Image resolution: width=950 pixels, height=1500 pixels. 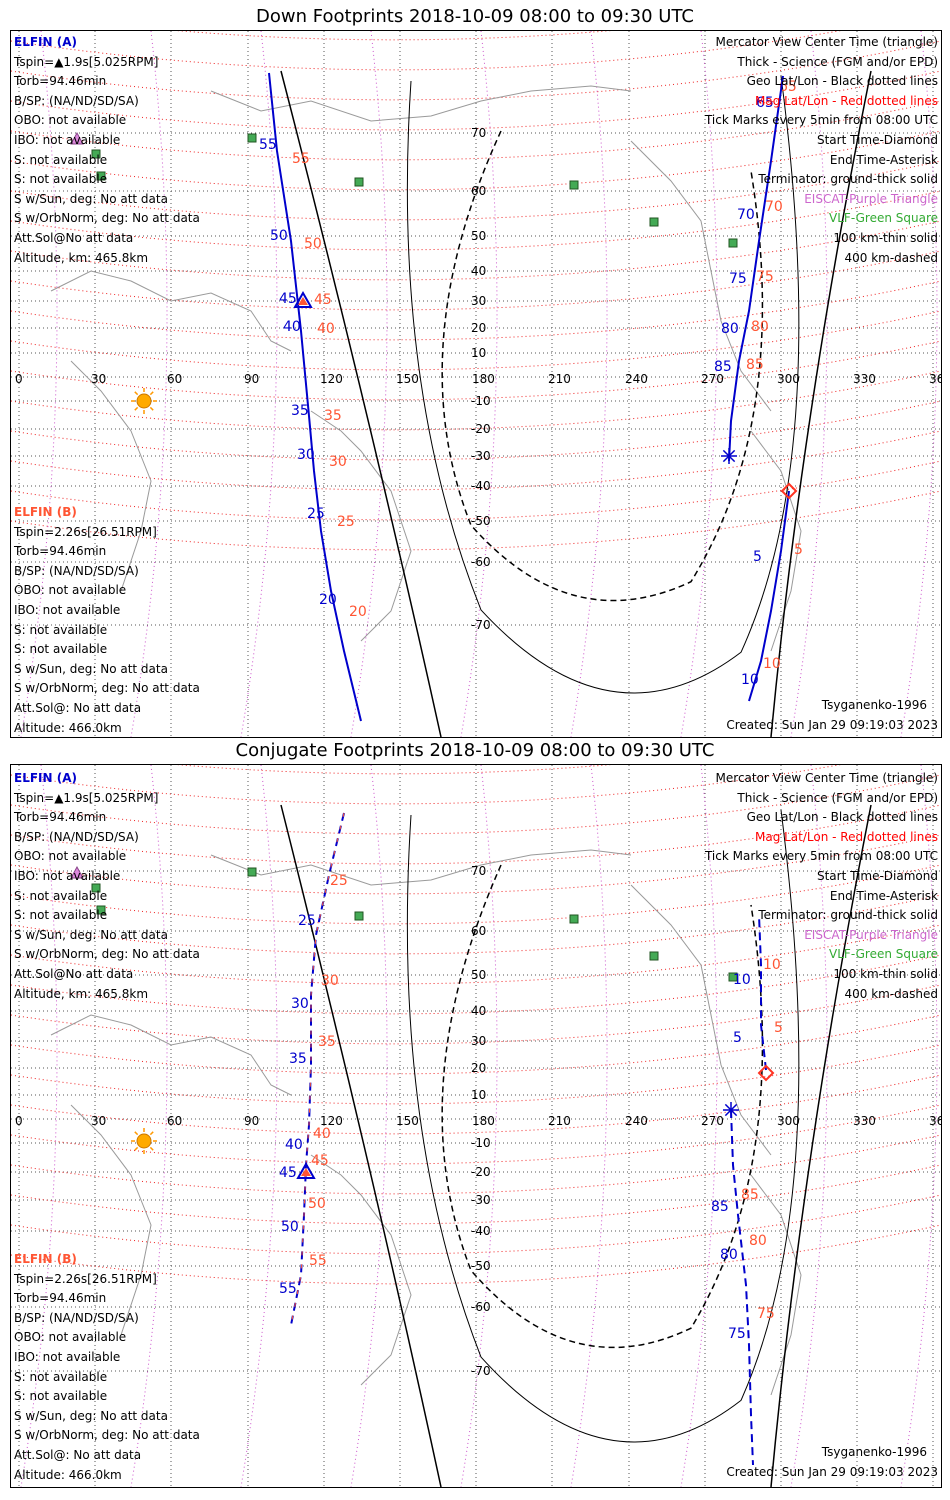 What do you see at coordinates (478, 1011) in the screenshot?
I see `latitude-label: 40` at bounding box center [478, 1011].